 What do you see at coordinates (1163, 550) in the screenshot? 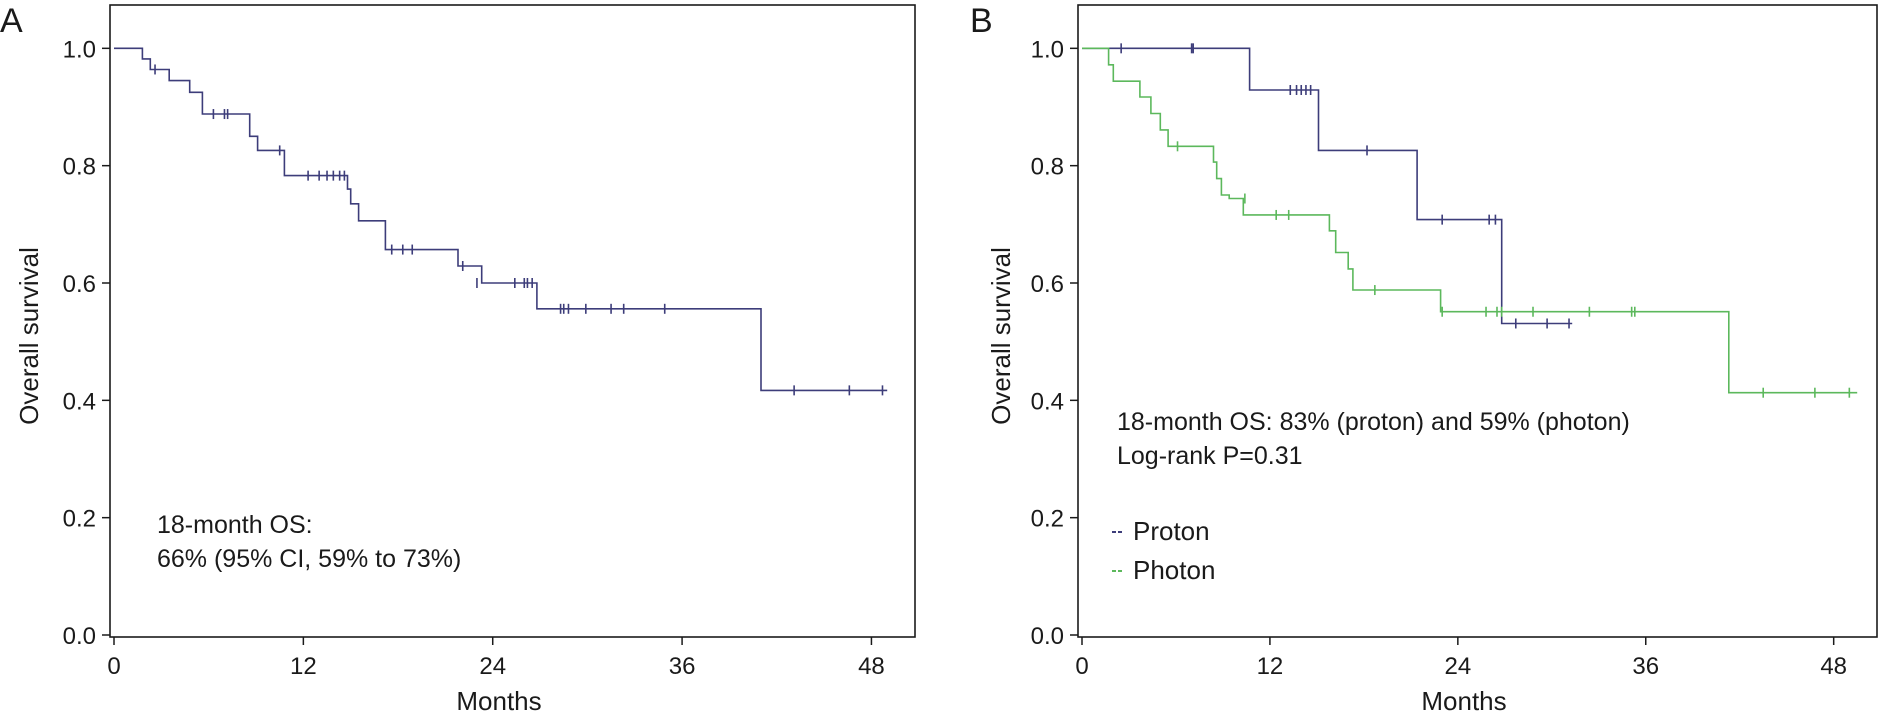
I see `legend: Proton Photon` at bounding box center [1163, 550].